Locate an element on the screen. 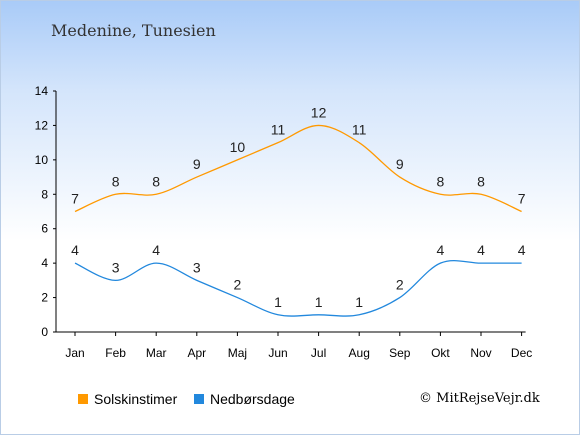 Image resolution: width=580 pixels, height=435 pixels. y-tick-label: 0 is located at coordinates (44, 332).